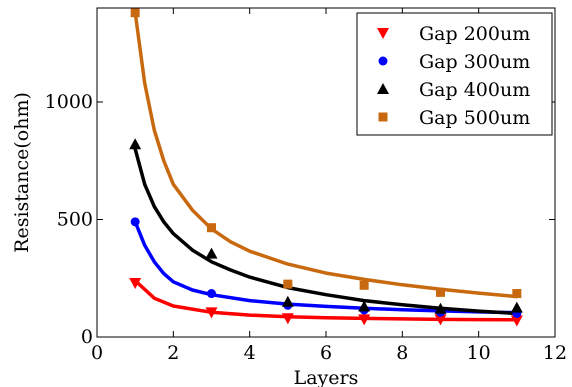 The height and width of the screenshot is (387, 572). Describe the element at coordinates (555, 353) in the screenshot. I see `x-tick-label: 12` at that location.